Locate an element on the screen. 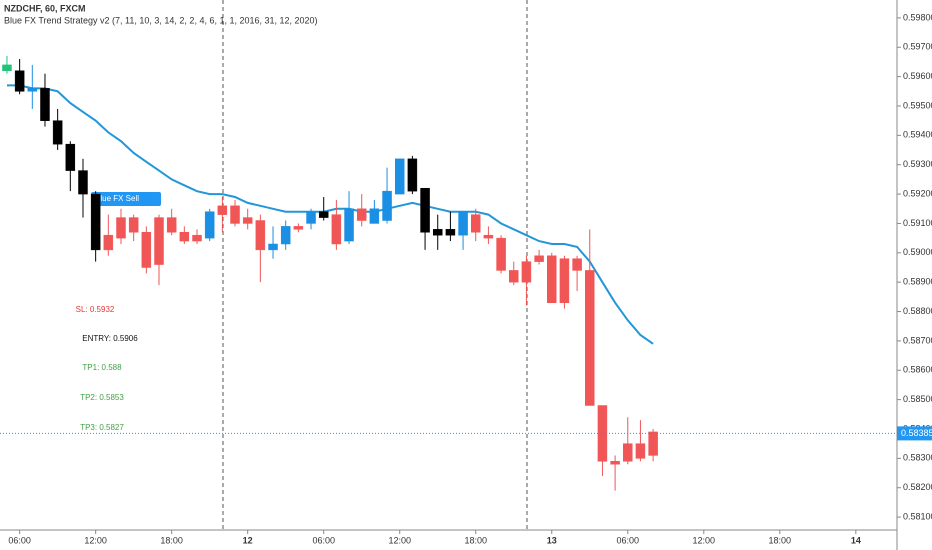 The height and width of the screenshot is (550, 932). x-tick-label: 13 is located at coordinates (552, 540).